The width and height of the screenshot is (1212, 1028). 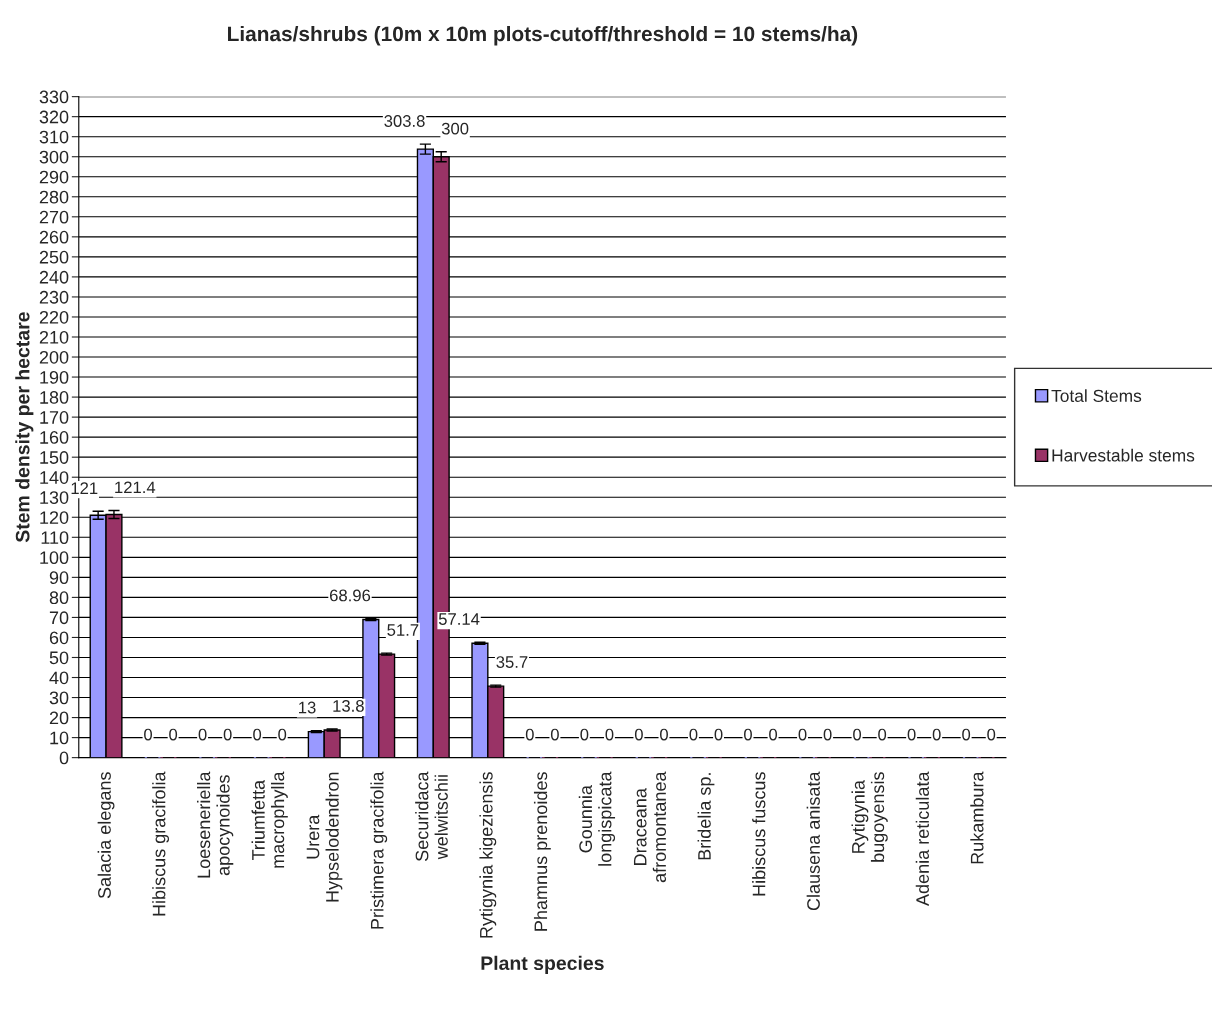 What do you see at coordinates (54, 377) in the screenshot?
I see `y-tick-label: 190` at bounding box center [54, 377].